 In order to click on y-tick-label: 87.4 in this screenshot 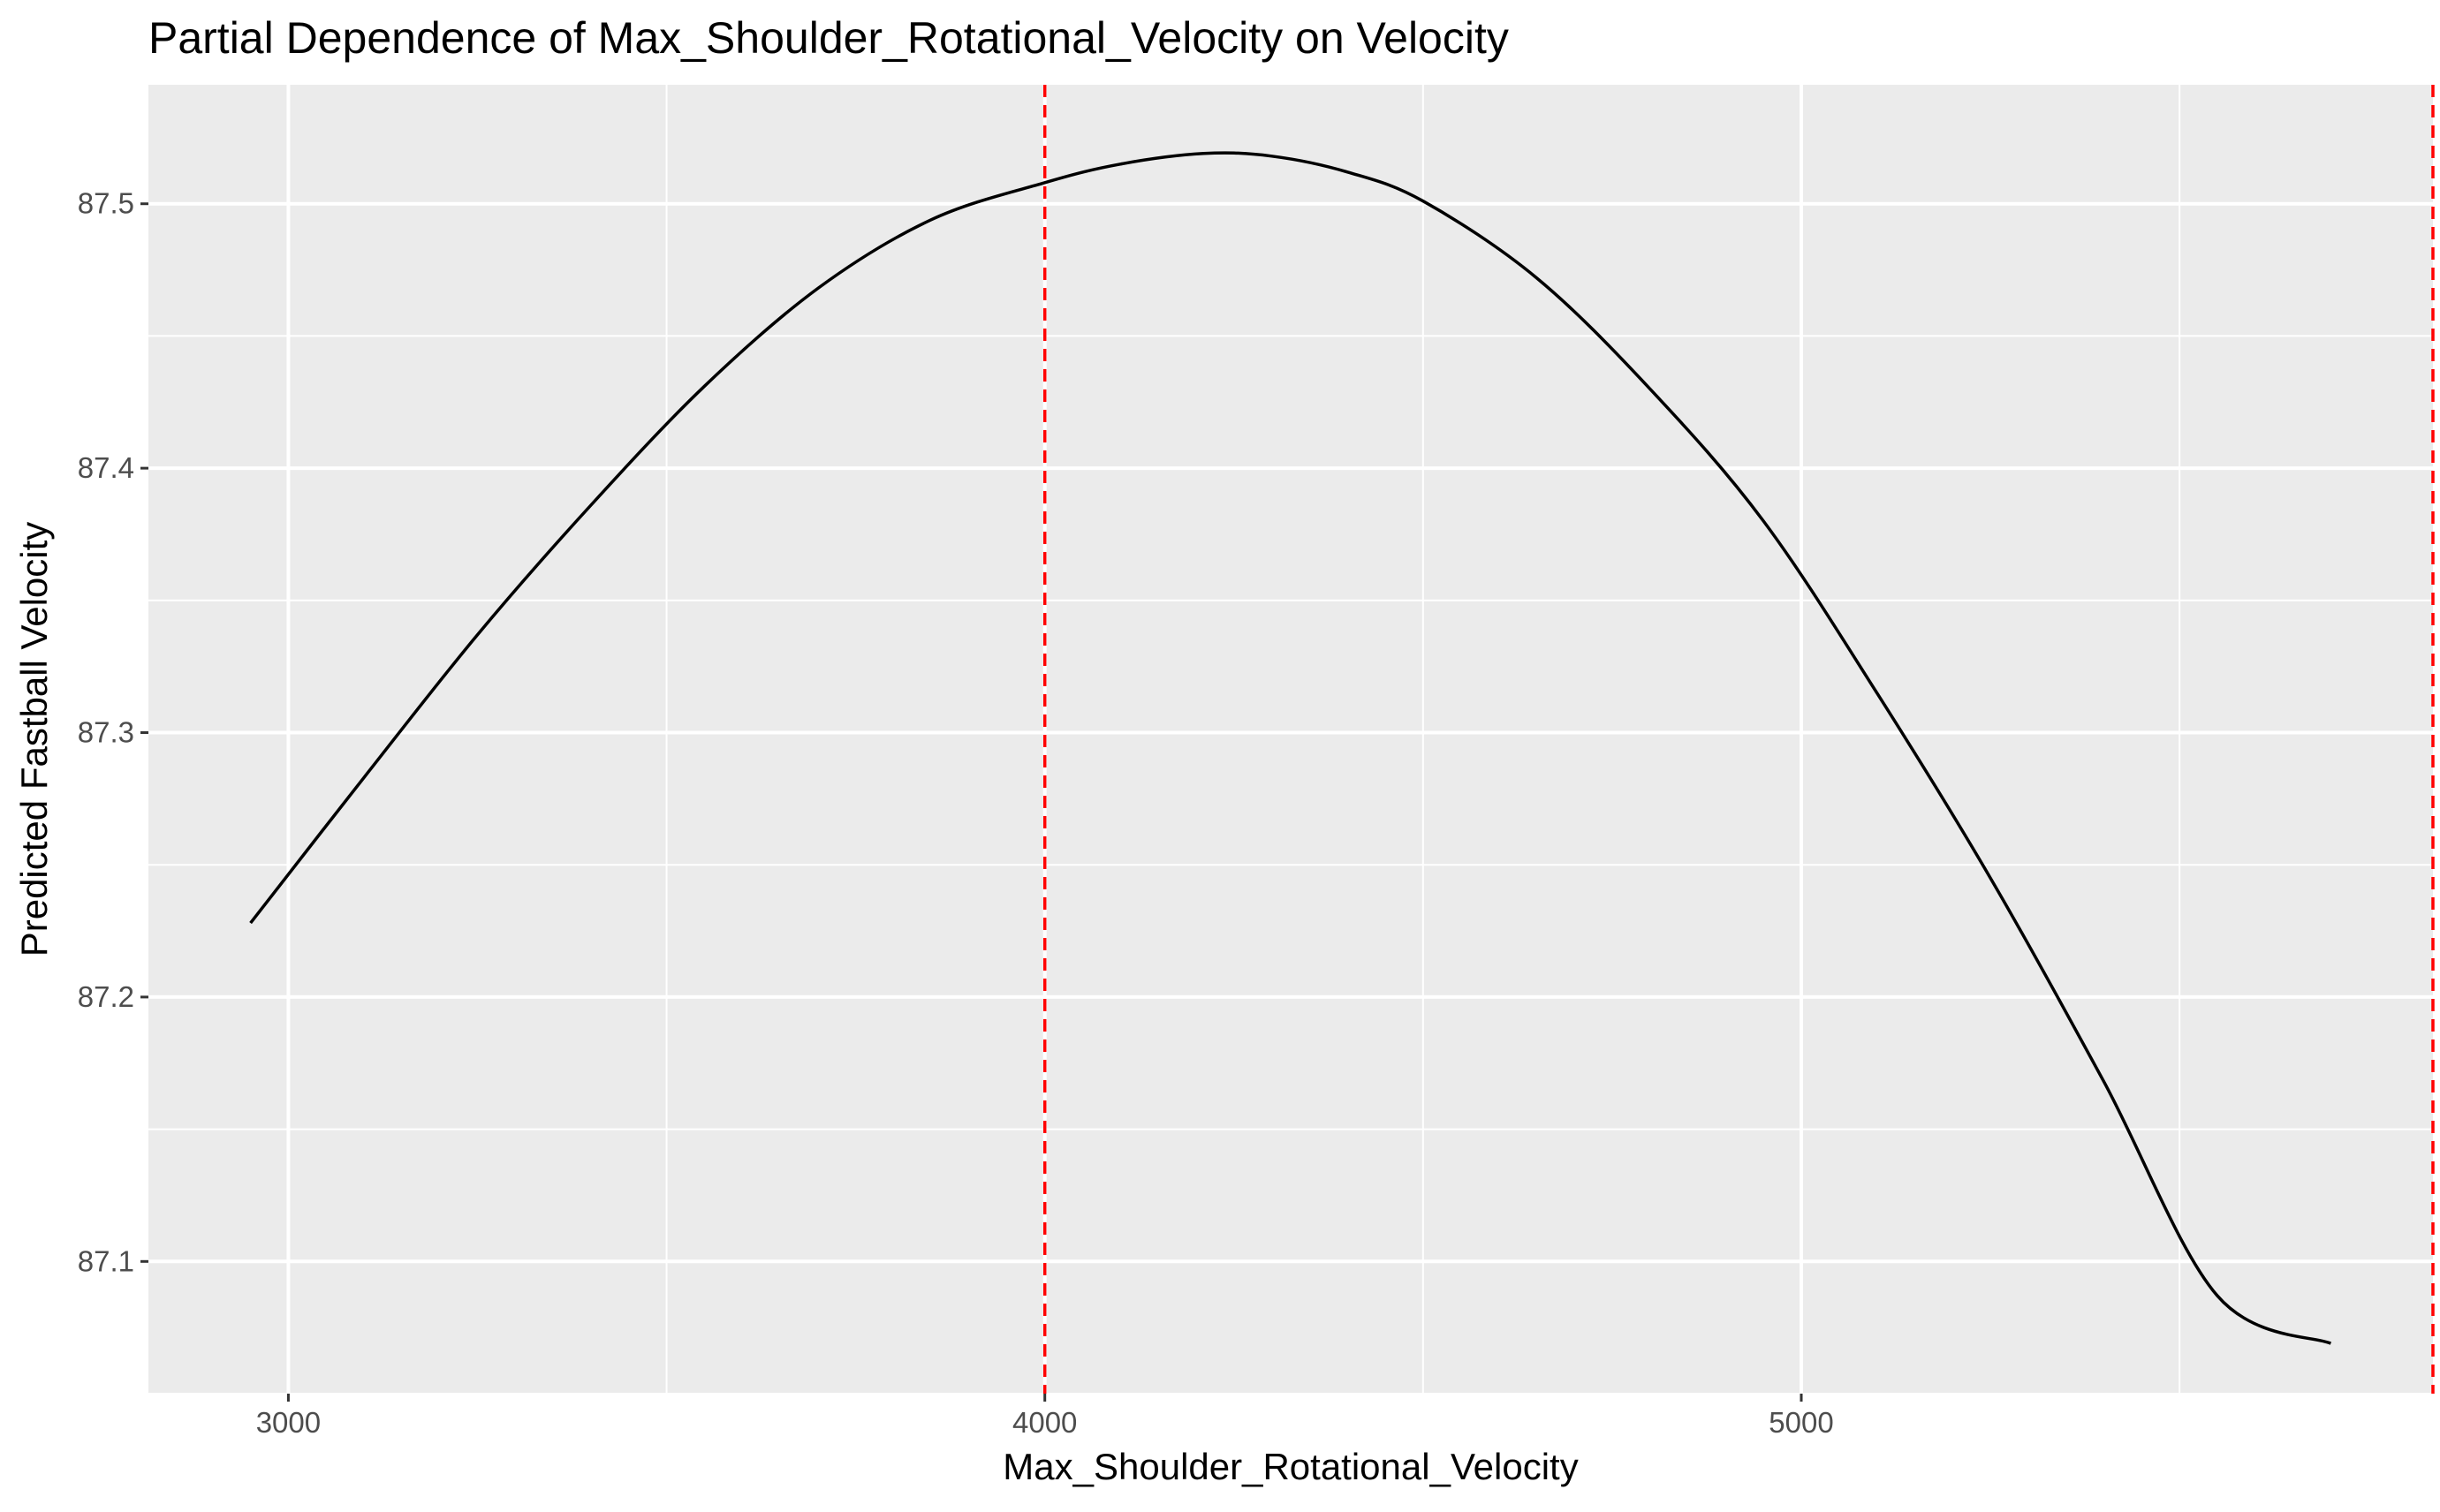, I will do `click(106, 468)`.